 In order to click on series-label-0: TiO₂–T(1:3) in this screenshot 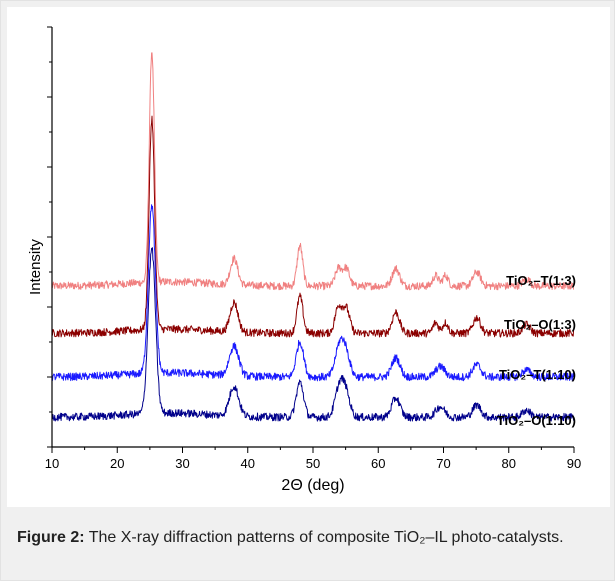, I will do `click(541, 280)`.